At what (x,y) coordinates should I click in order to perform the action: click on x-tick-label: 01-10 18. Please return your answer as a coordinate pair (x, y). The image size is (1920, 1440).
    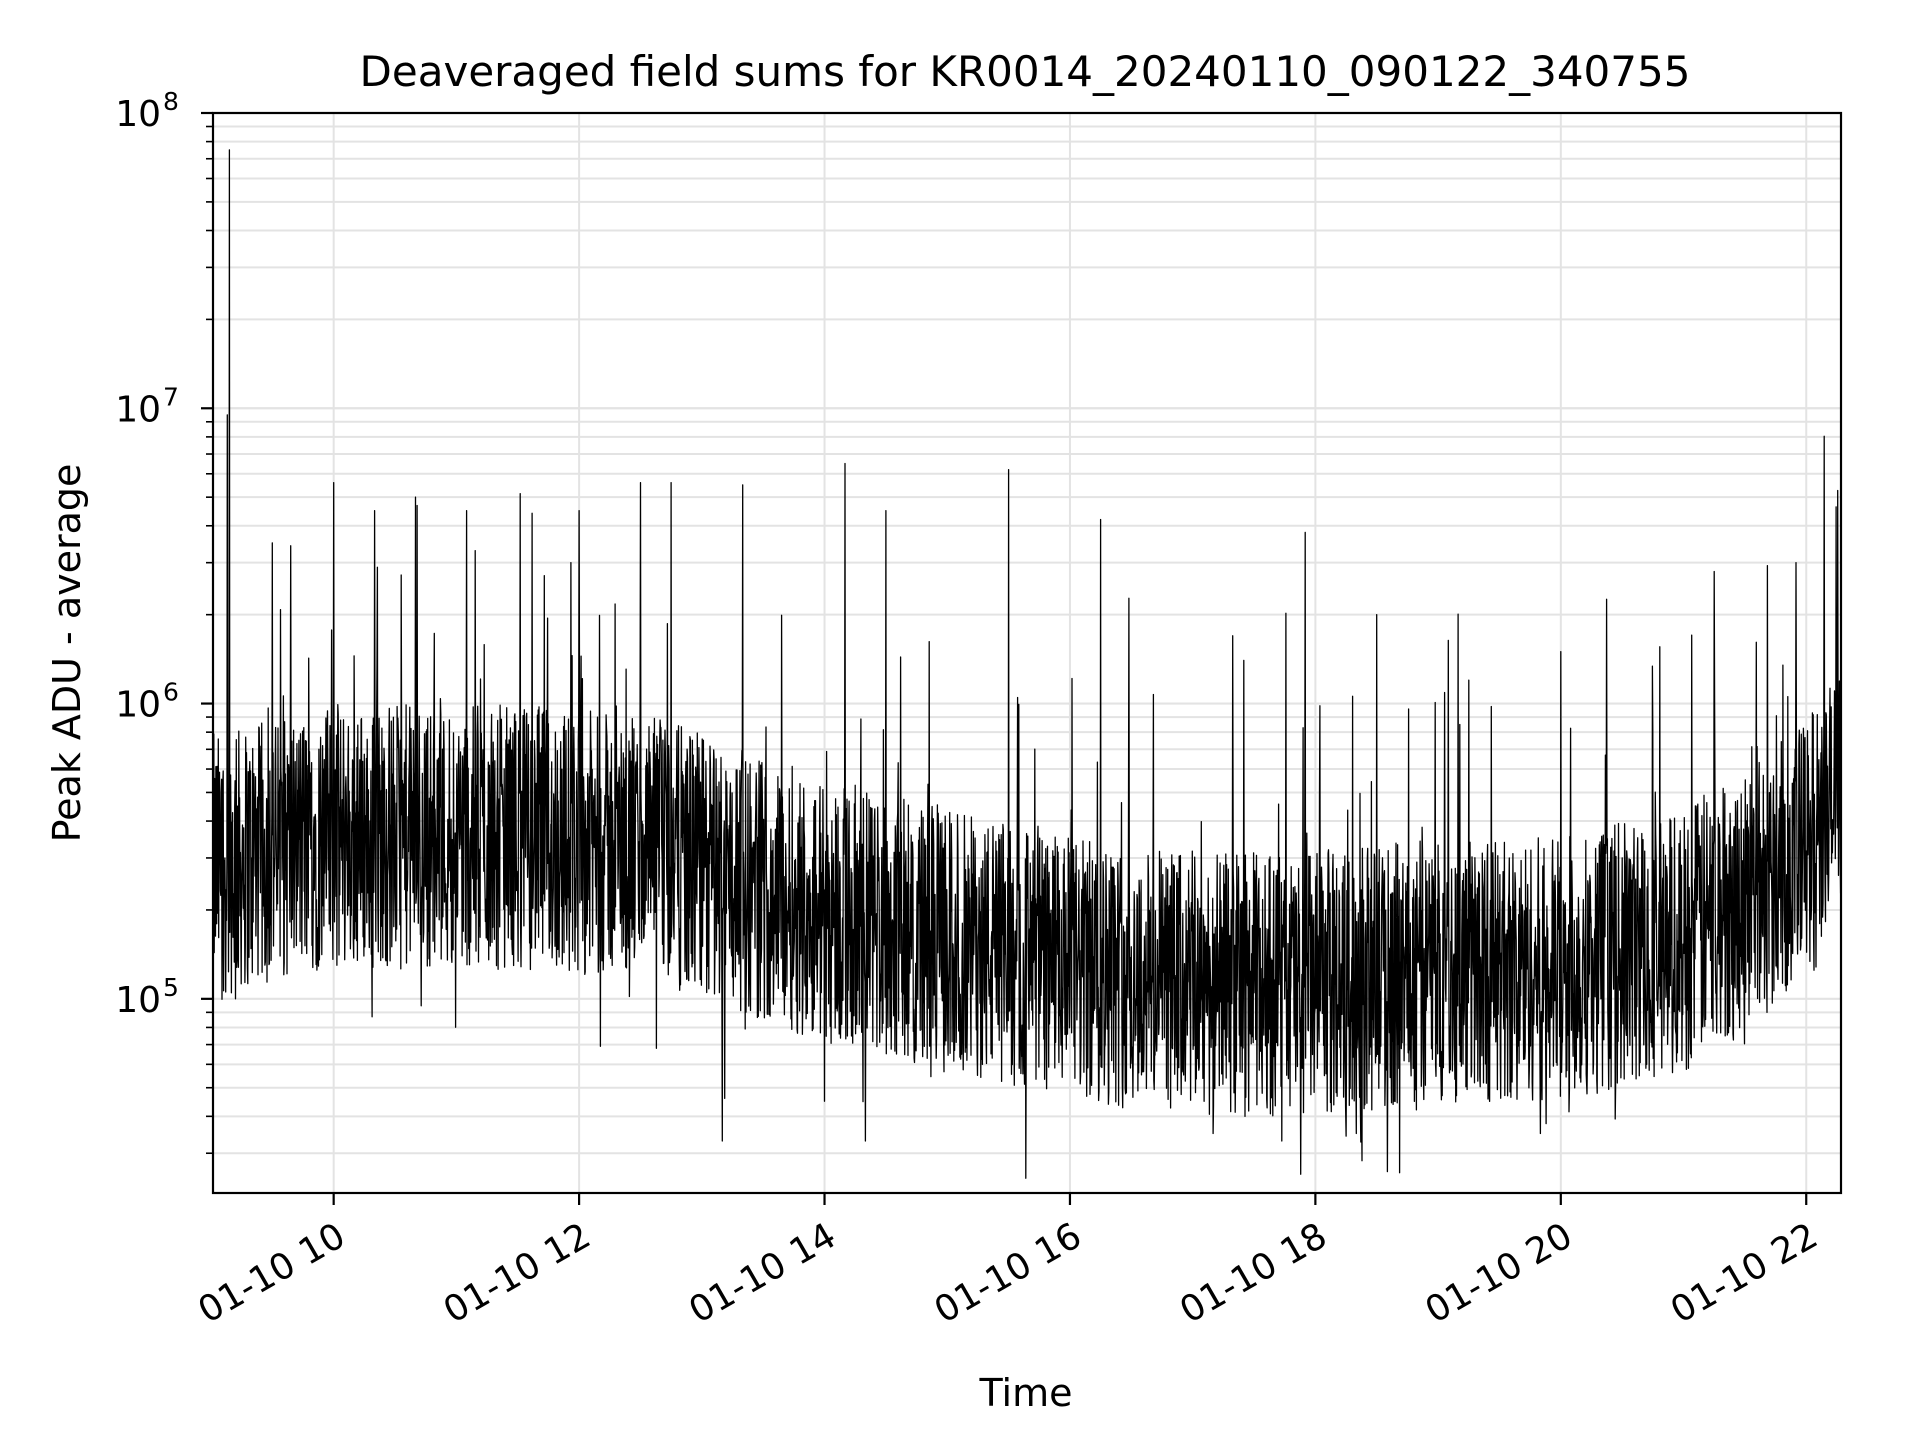
    Looking at the image, I should click on (1253, 1273).